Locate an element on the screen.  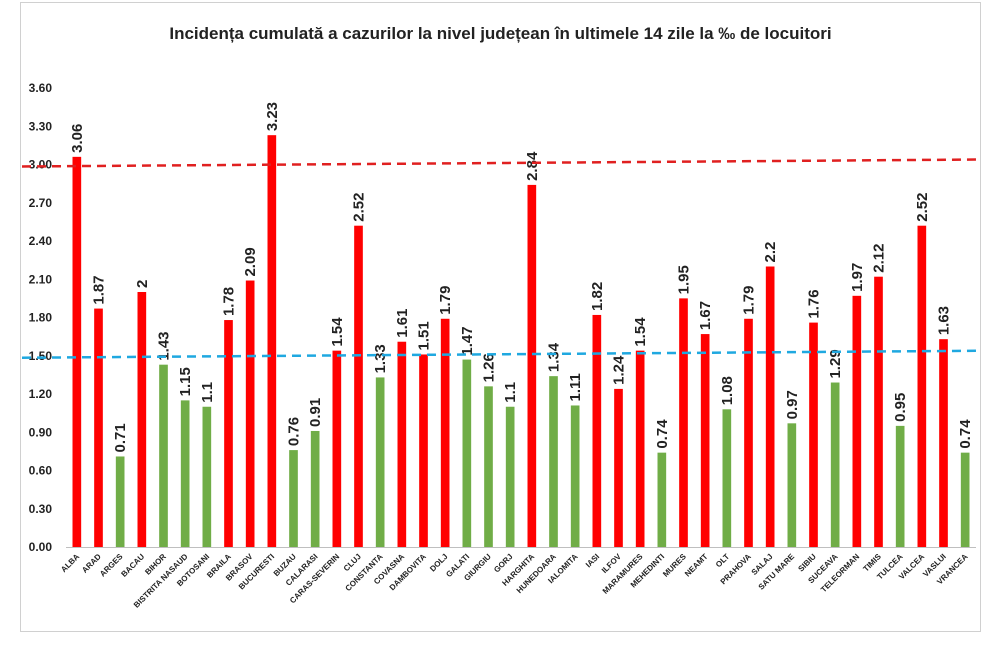
data-label: 1.24 is located at coordinates (619, 370).